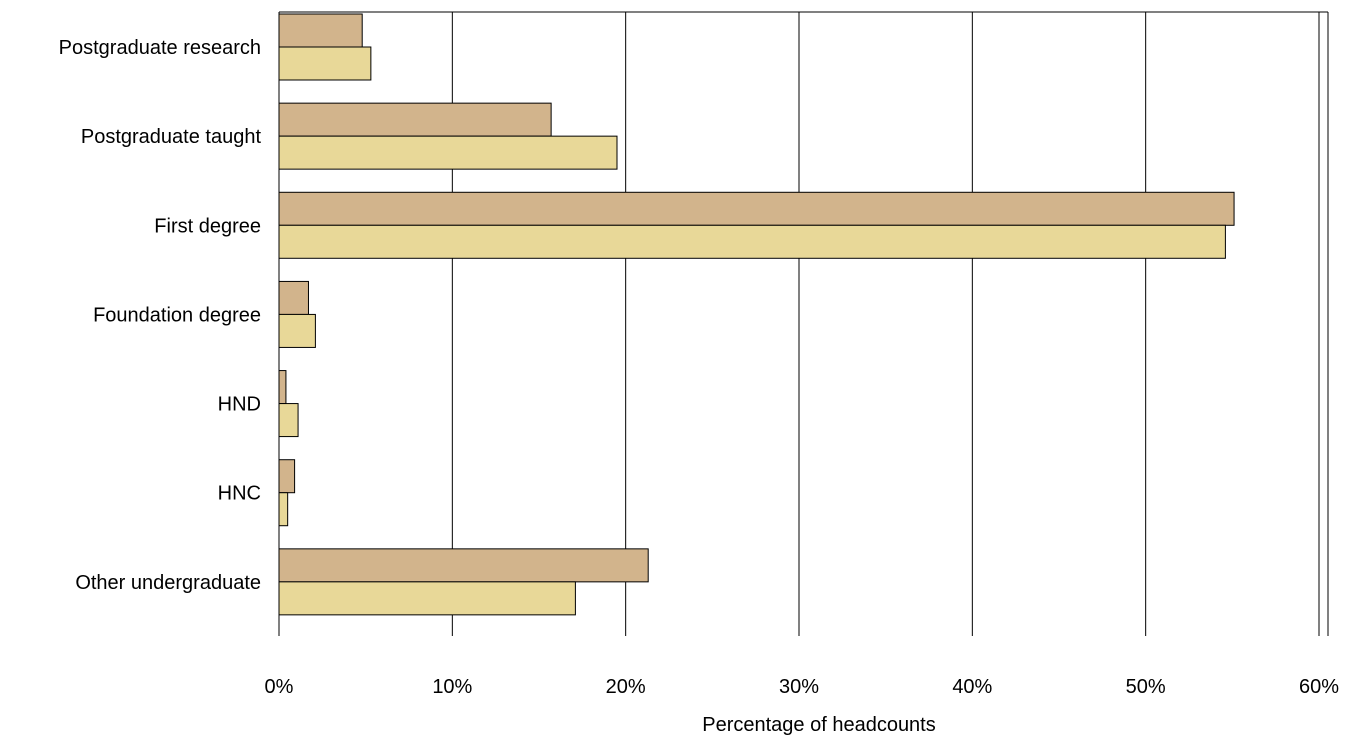  Describe the element at coordinates (279, 687) in the screenshot. I see `x-tick-label: 0%` at that location.